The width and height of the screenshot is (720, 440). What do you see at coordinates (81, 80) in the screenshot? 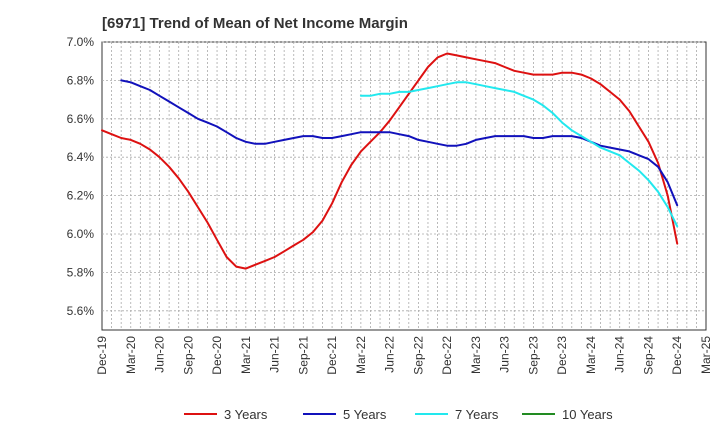
I see `y-tick-label: 6.8%` at bounding box center [81, 80].